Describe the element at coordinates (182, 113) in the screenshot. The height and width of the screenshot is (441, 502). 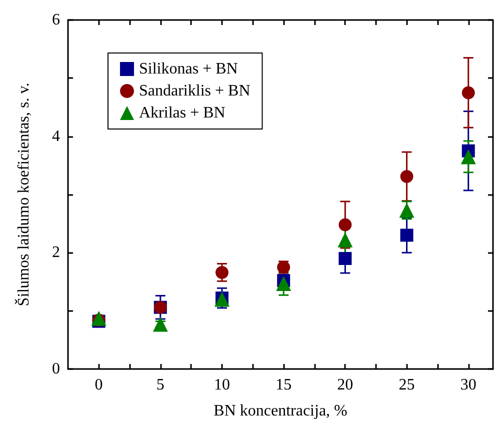
I see `legend-label: Akrilas + BN` at that location.